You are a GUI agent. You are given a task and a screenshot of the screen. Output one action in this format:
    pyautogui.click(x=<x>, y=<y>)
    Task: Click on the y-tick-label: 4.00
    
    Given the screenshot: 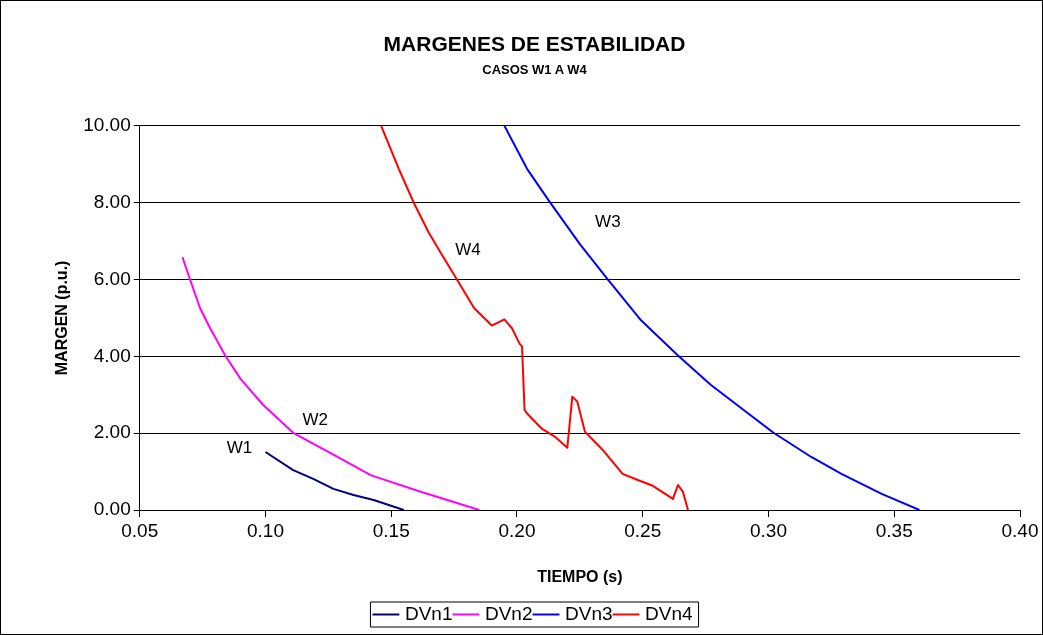 What is the action you would take?
    pyautogui.click(x=112, y=355)
    